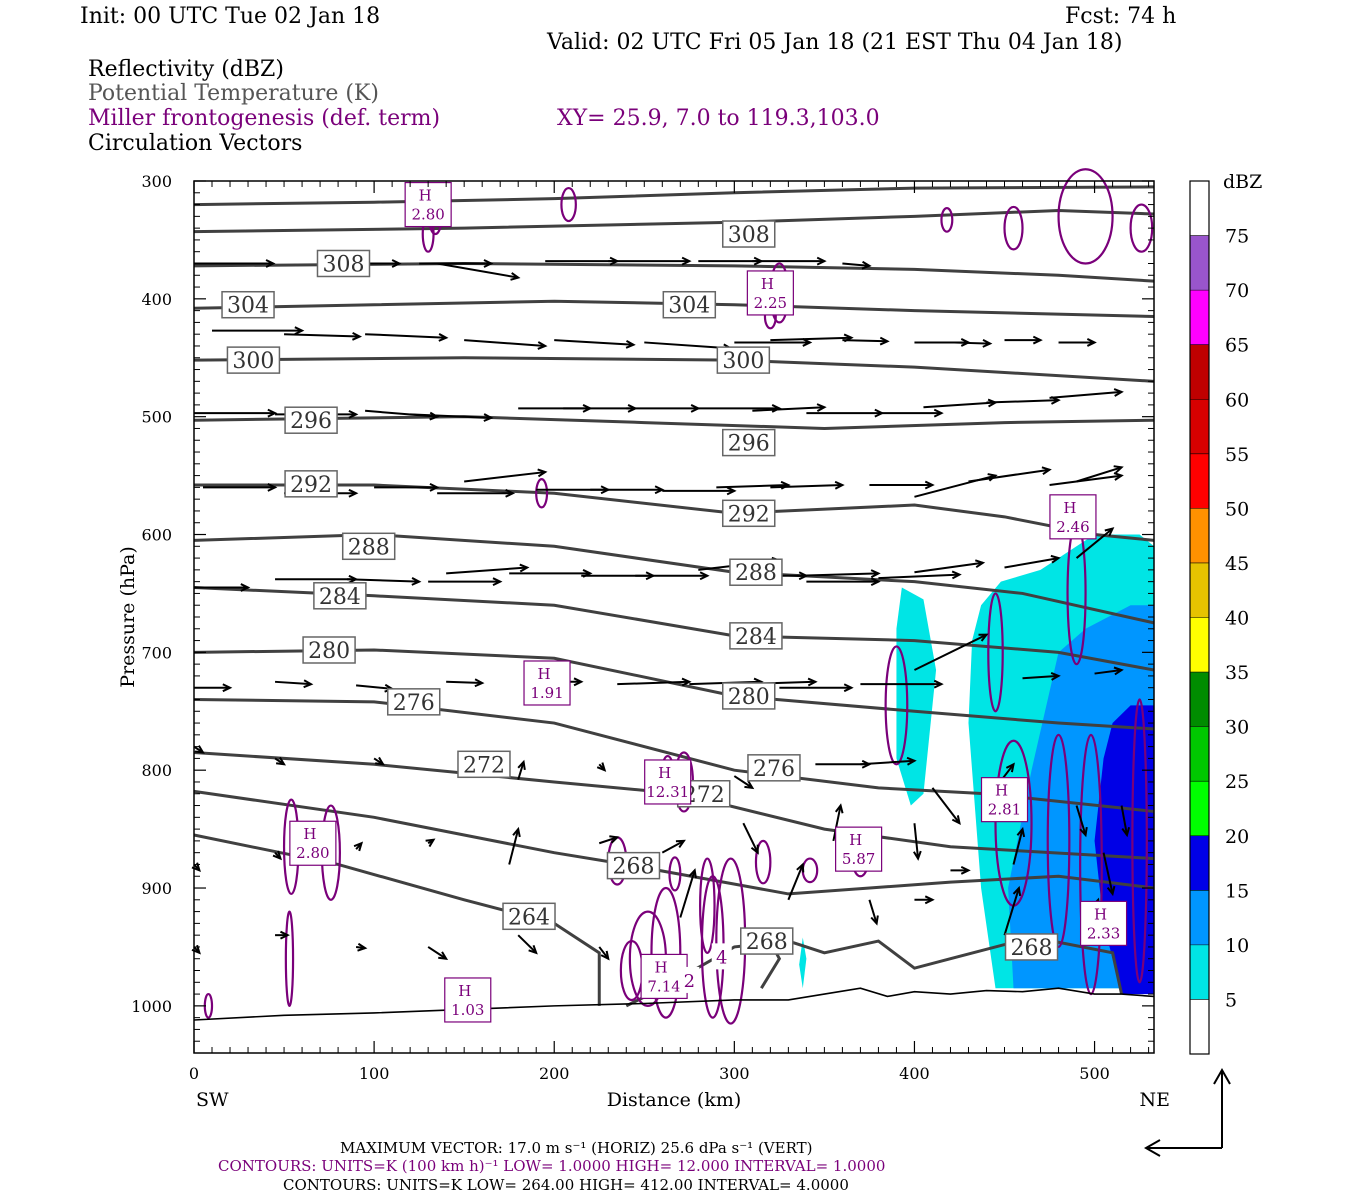  I want to click on theta-label-22: 268, so click(1031, 947).